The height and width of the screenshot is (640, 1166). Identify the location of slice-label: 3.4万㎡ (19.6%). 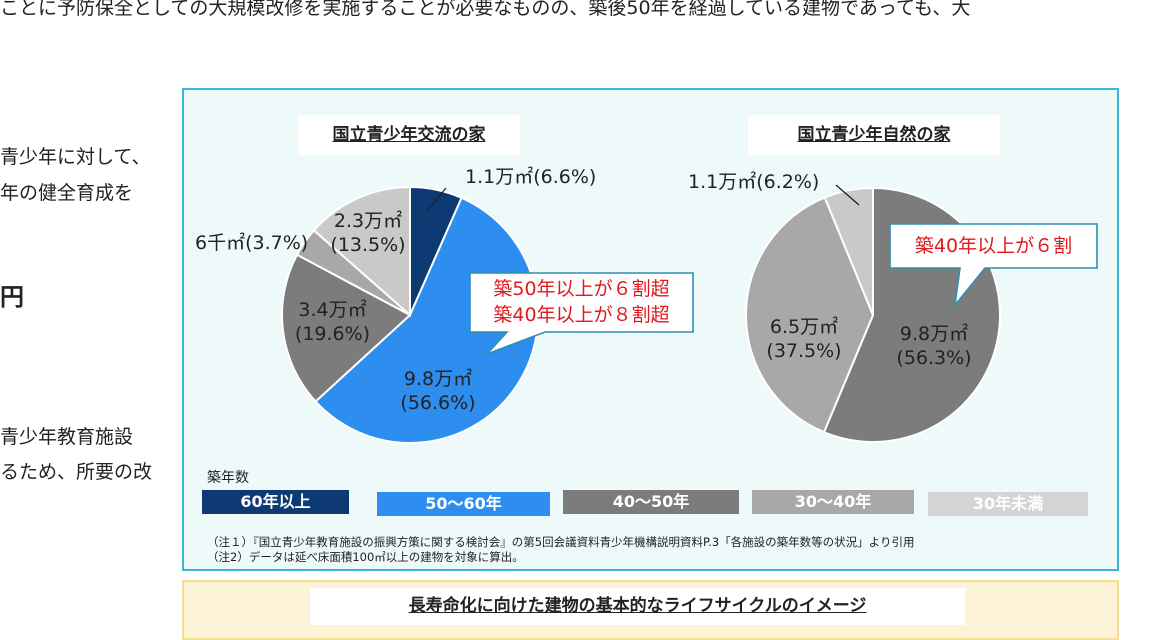
(332, 322).